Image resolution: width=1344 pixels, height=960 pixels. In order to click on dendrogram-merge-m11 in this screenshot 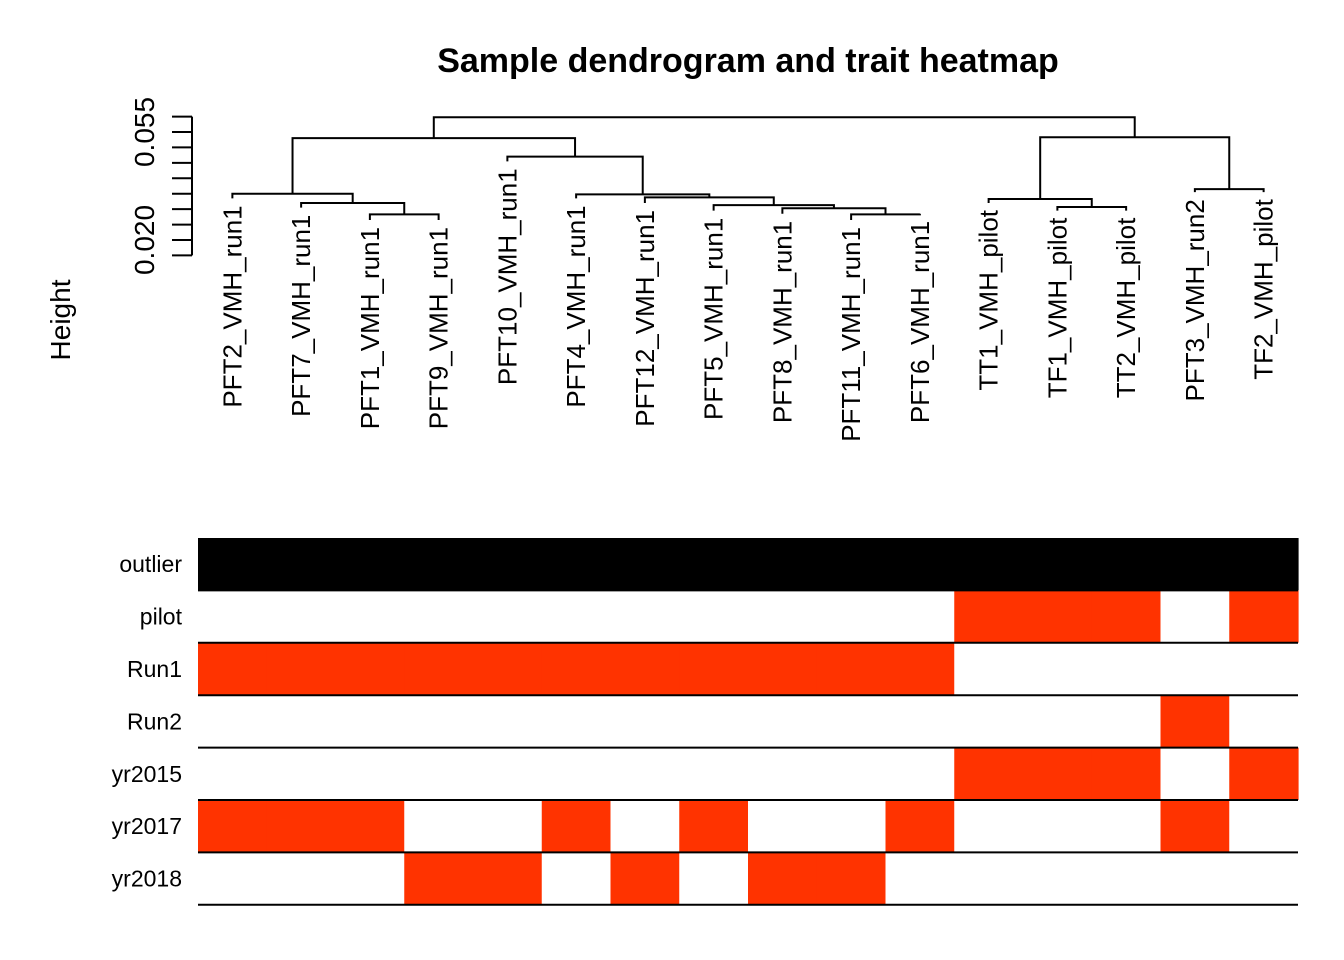, I will do `click(1092, 208)`.